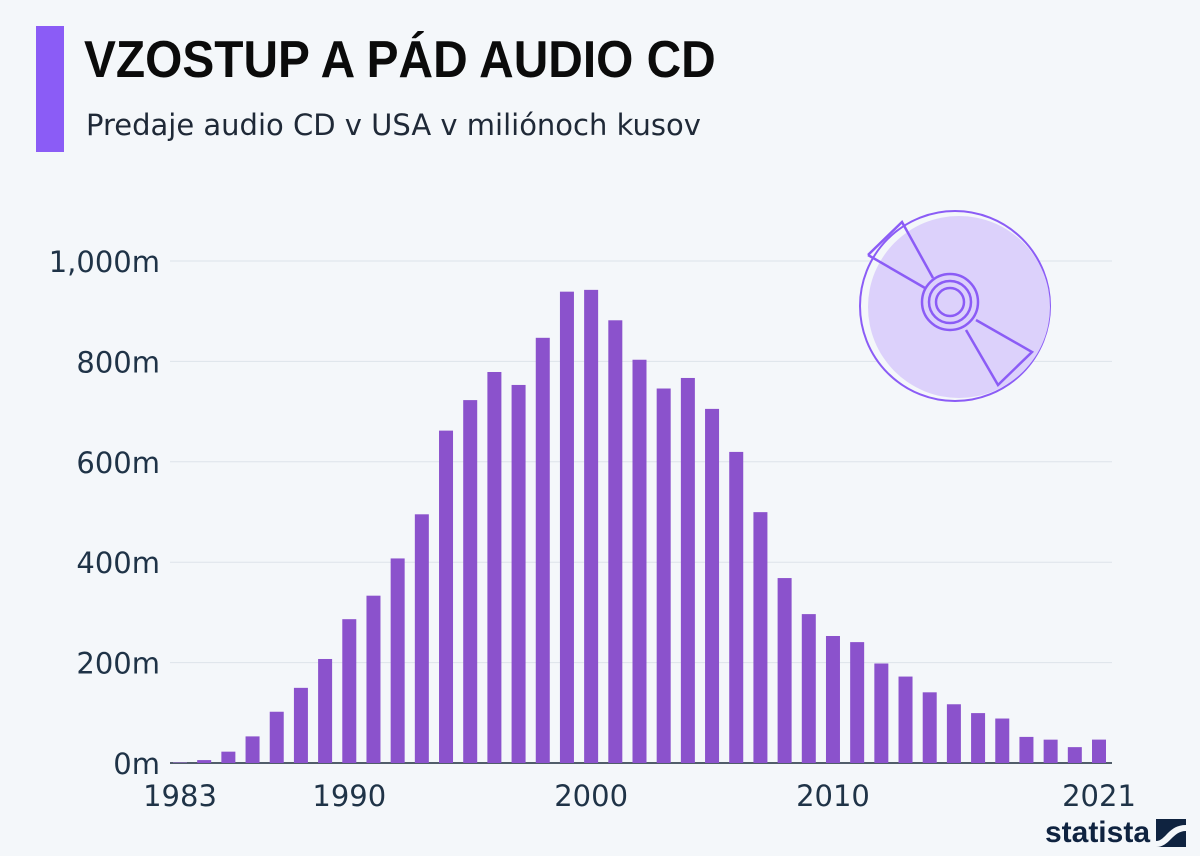  What do you see at coordinates (349, 796) in the screenshot?
I see `x-tick-label: 1990` at bounding box center [349, 796].